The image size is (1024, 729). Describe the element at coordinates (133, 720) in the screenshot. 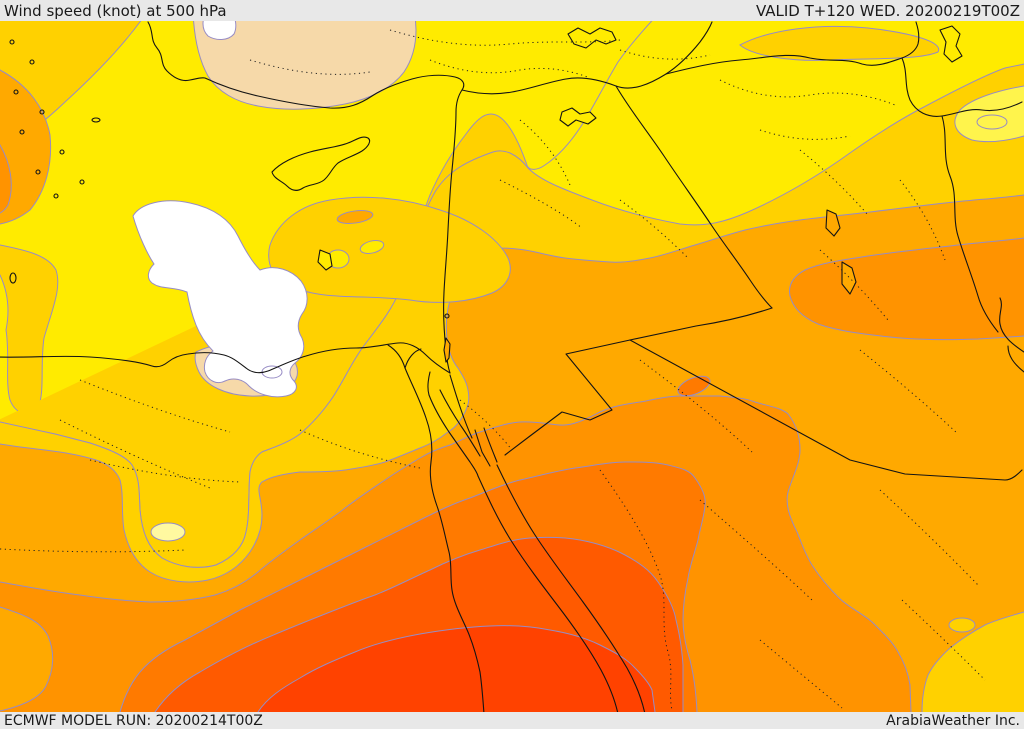

I see `model-run-label: ECMWF MODEL RUN: 20200214T00Z` at that location.